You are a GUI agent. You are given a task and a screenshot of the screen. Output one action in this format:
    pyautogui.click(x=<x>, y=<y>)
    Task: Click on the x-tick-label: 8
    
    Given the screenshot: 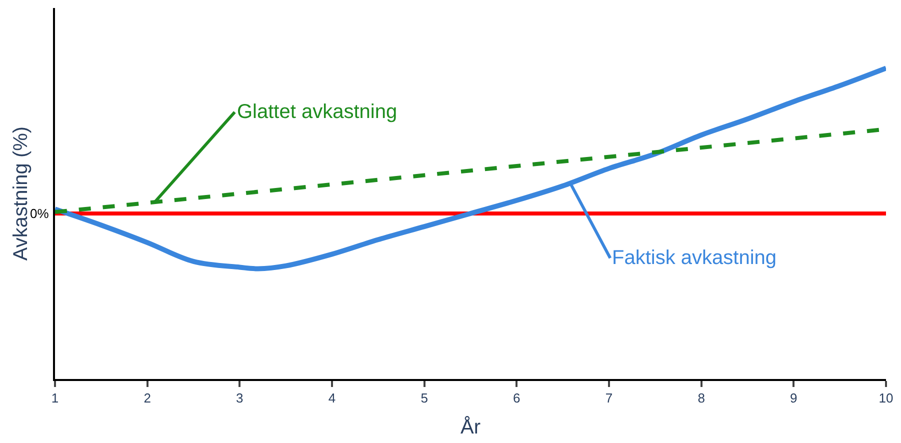 What is the action you would take?
    pyautogui.click(x=701, y=398)
    